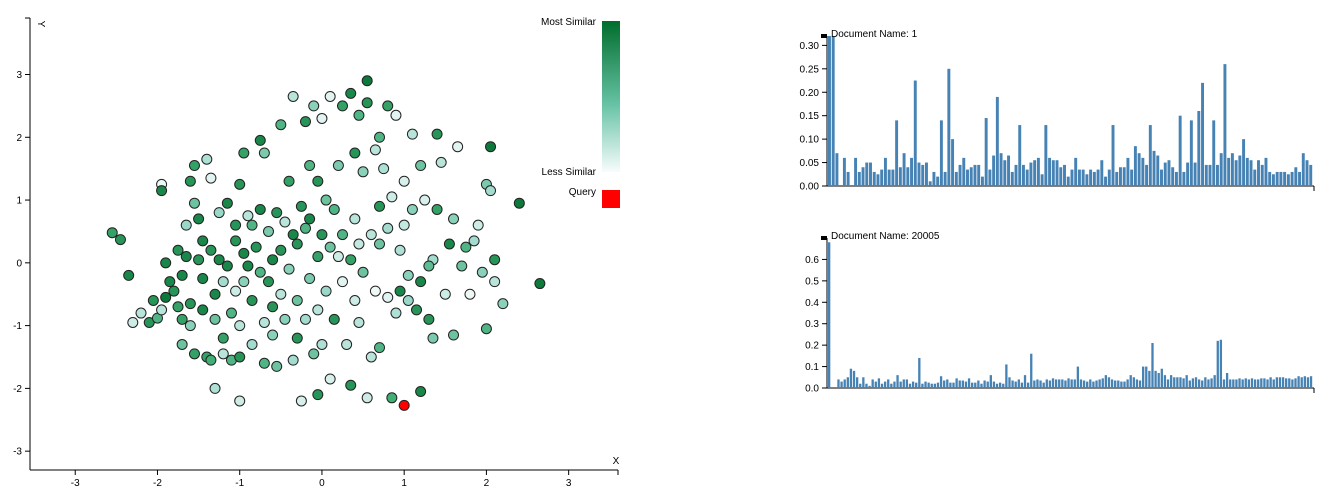 The height and width of the screenshot is (500, 1335). What do you see at coordinates (812, 324) in the screenshot?
I see `y-tick-label: 0.3` at bounding box center [812, 324].